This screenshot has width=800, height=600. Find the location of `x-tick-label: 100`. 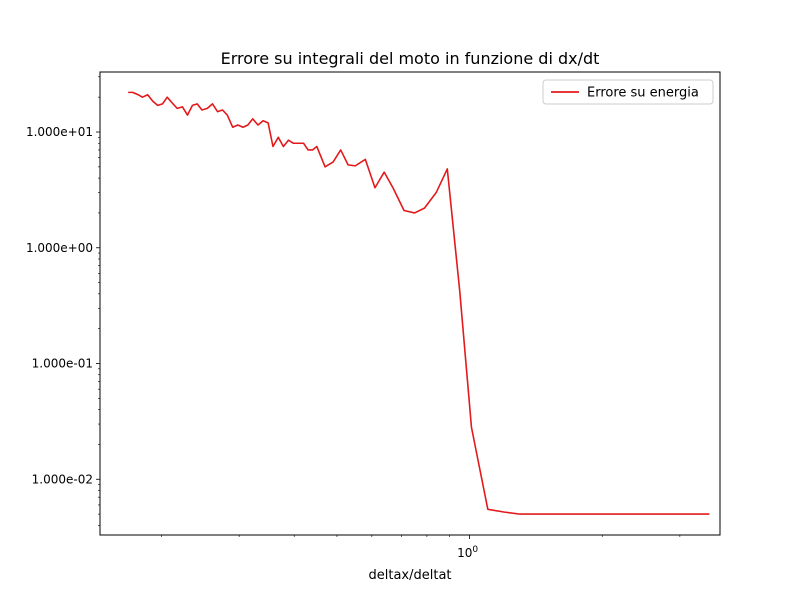

x-tick-label: 100 is located at coordinates (467, 552).